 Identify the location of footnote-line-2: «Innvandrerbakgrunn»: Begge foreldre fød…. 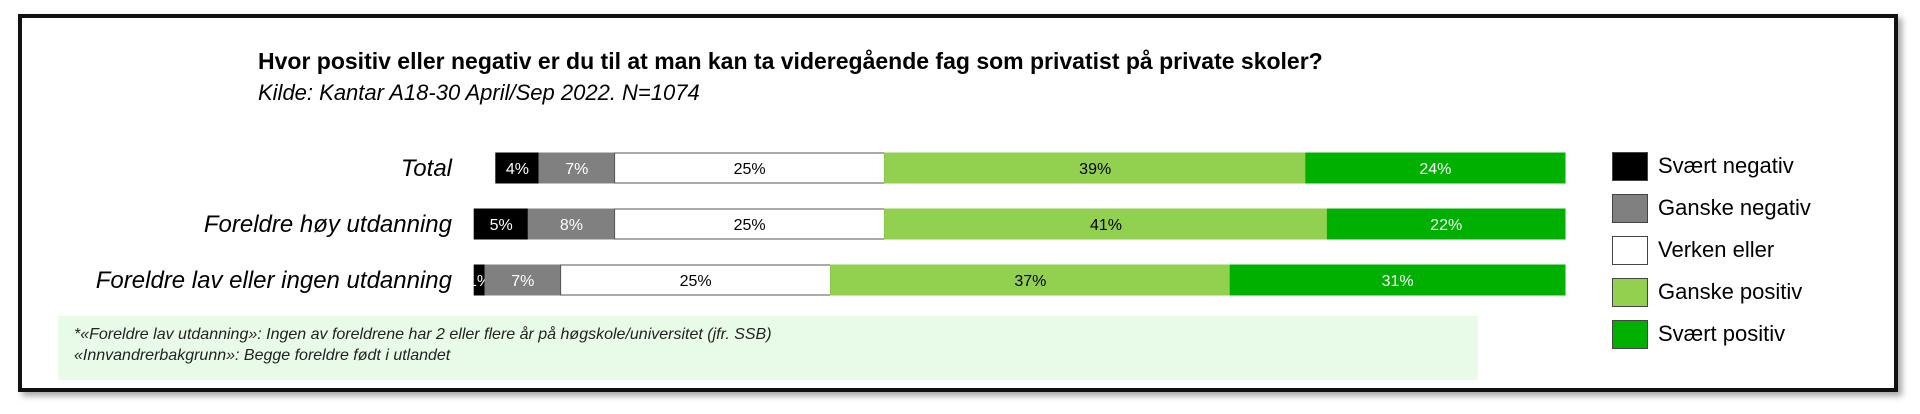
(262, 355).